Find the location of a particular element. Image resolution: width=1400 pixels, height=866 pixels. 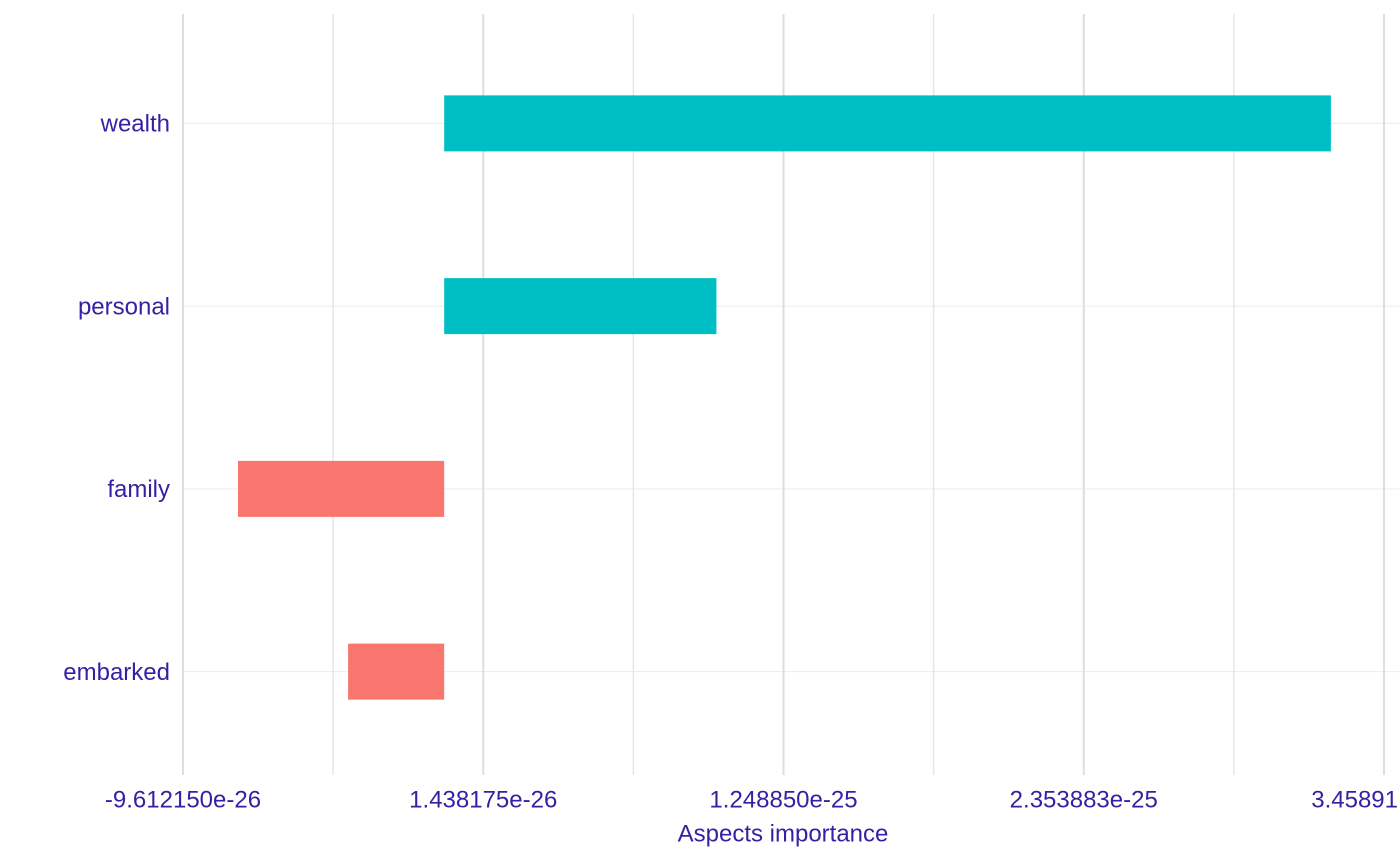

y-tick-label: personal is located at coordinates (124, 306).